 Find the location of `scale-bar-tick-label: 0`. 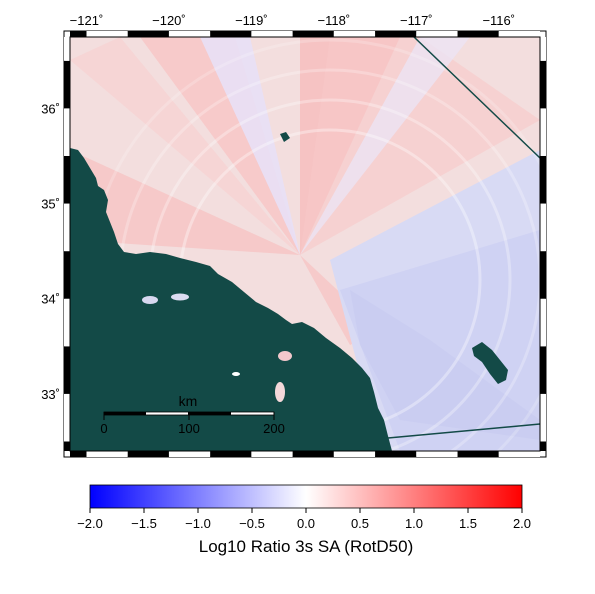

scale-bar-tick-label: 0 is located at coordinates (103, 428).